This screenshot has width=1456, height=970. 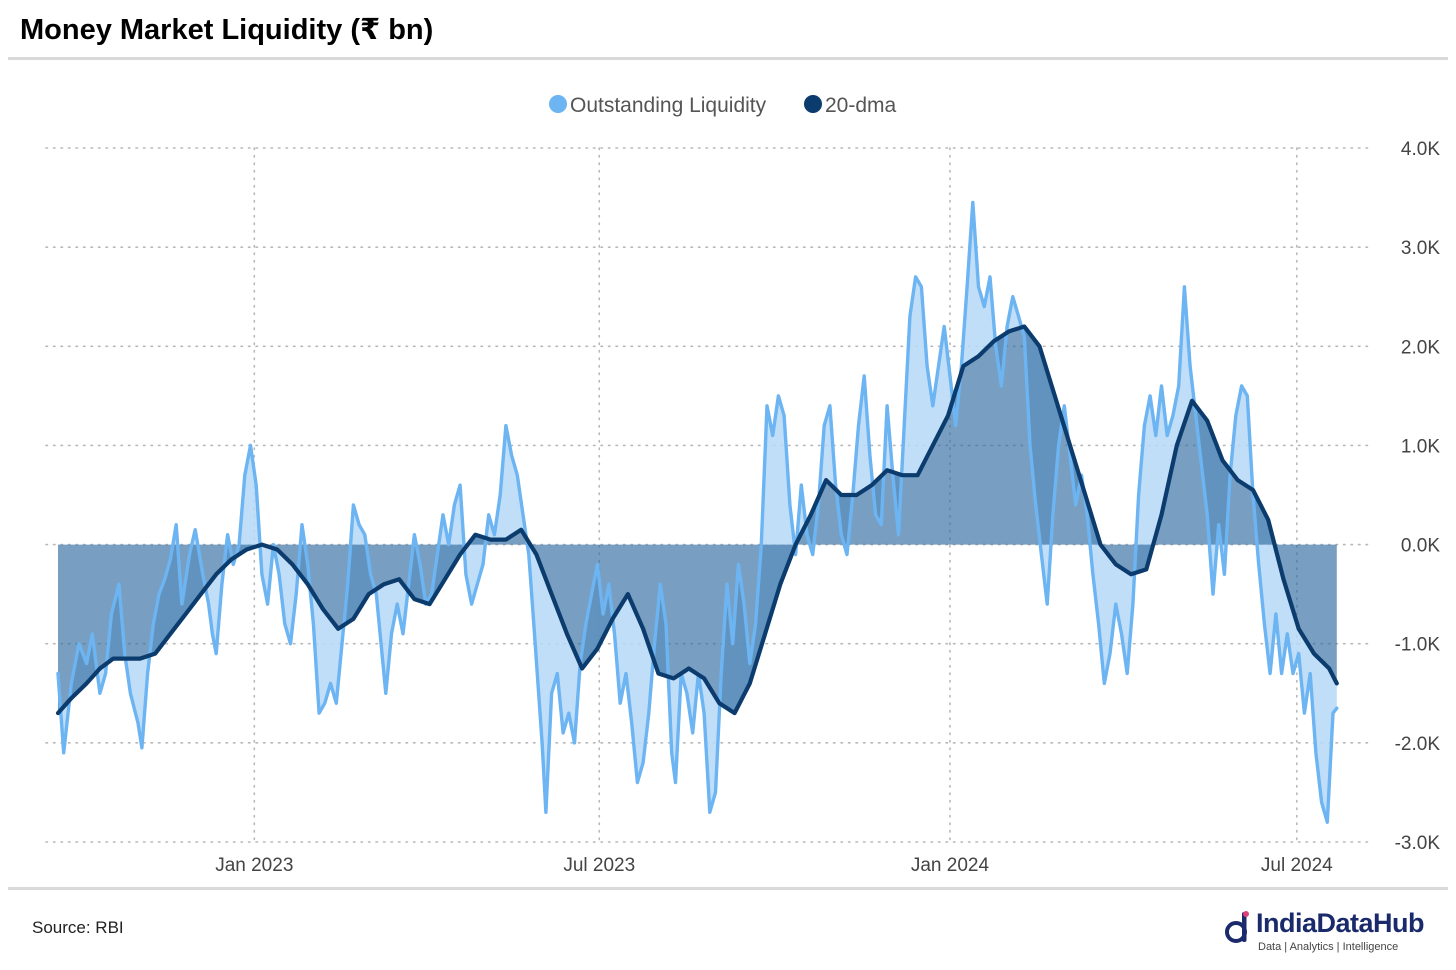 What do you see at coordinates (813, 104) in the screenshot?
I see `legend-marker-dma` at bounding box center [813, 104].